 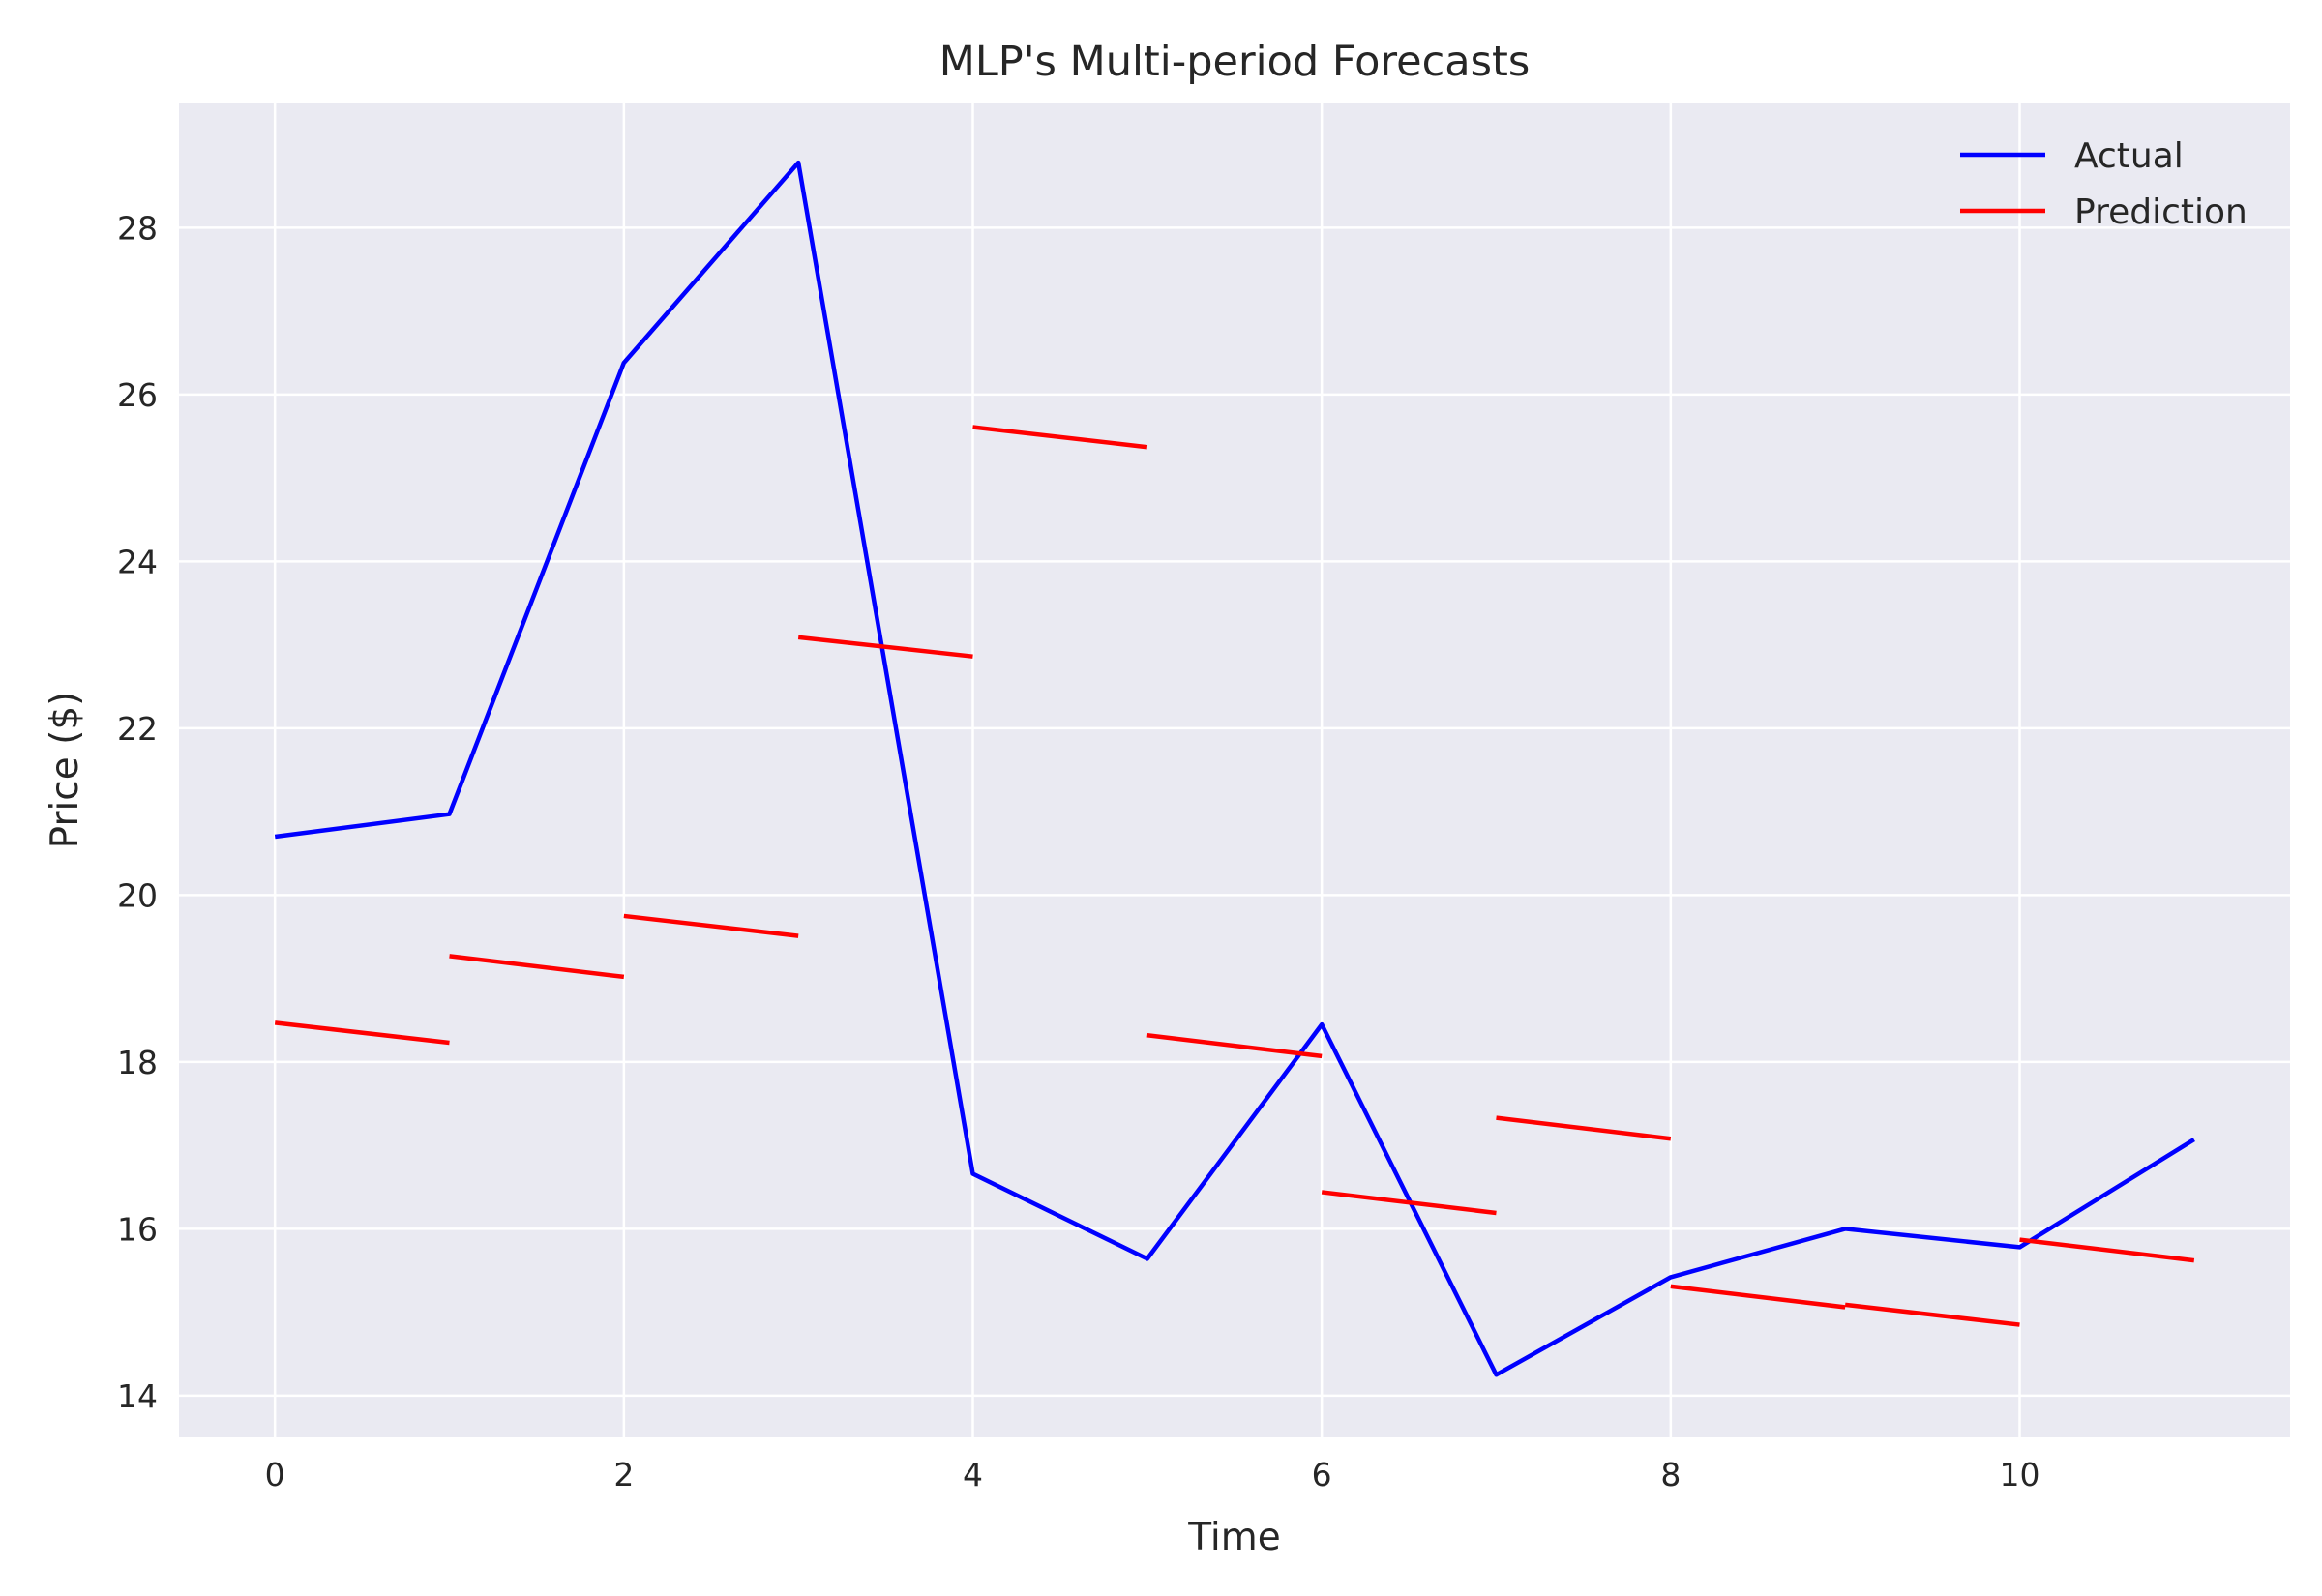 I want to click on y-tick-label: 14, so click(x=137, y=1396).